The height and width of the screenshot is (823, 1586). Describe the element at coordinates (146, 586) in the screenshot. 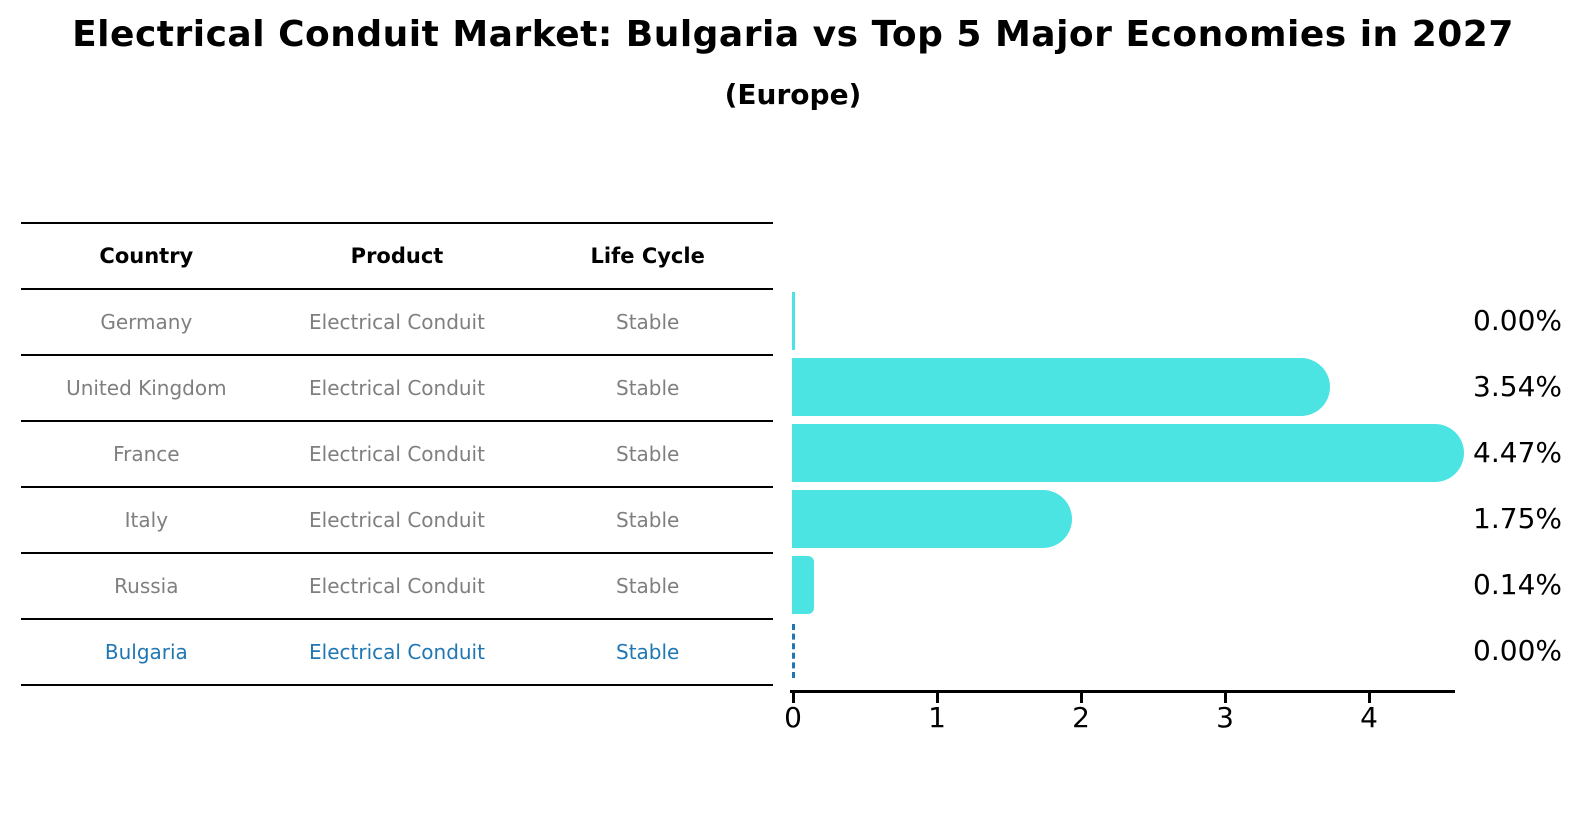

I see `cell-country: Russia` at that location.